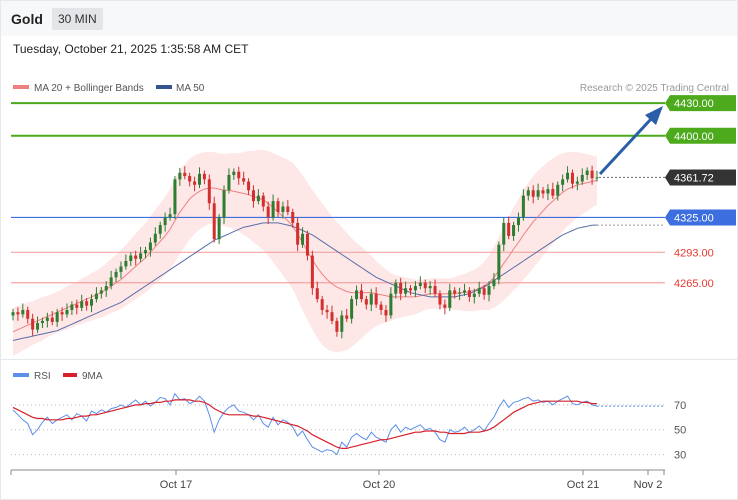 The width and height of the screenshot is (738, 500). Describe the element at coordinates (700, 177) in the screenshot. I see `level-tag-4361.72` at that location.